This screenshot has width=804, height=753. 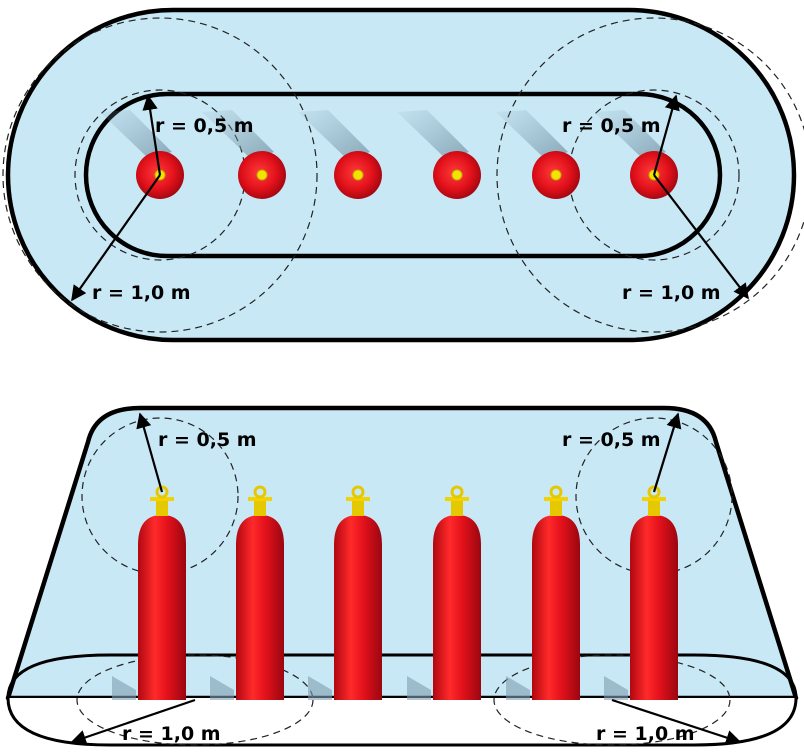 What do you see at coordinates (402, 721) in the screenshot?
I see `base-ellipse-front` at bounding box center [402, 721].